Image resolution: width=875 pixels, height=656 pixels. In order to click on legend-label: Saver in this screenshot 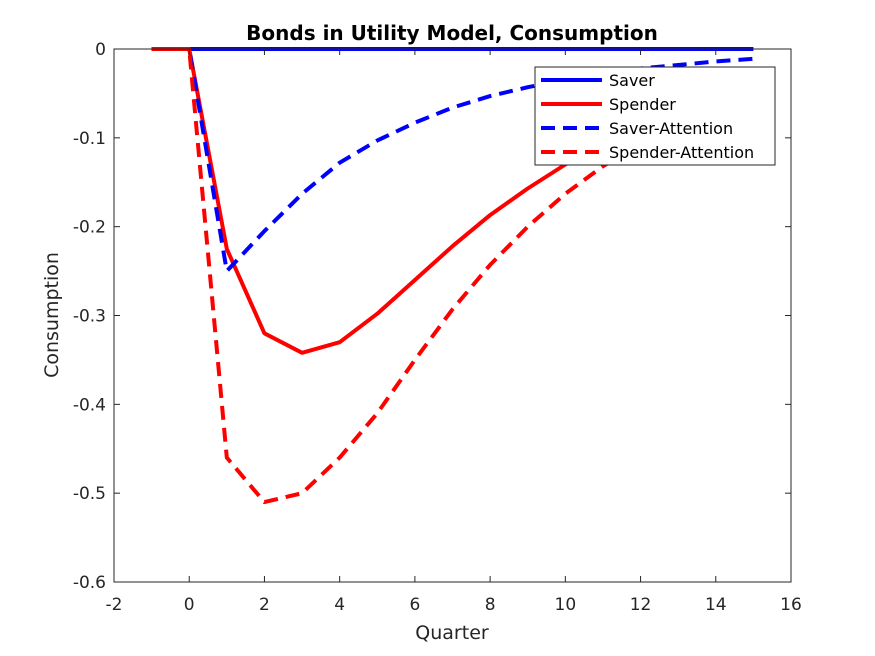, I will do `click(632, 80)`.